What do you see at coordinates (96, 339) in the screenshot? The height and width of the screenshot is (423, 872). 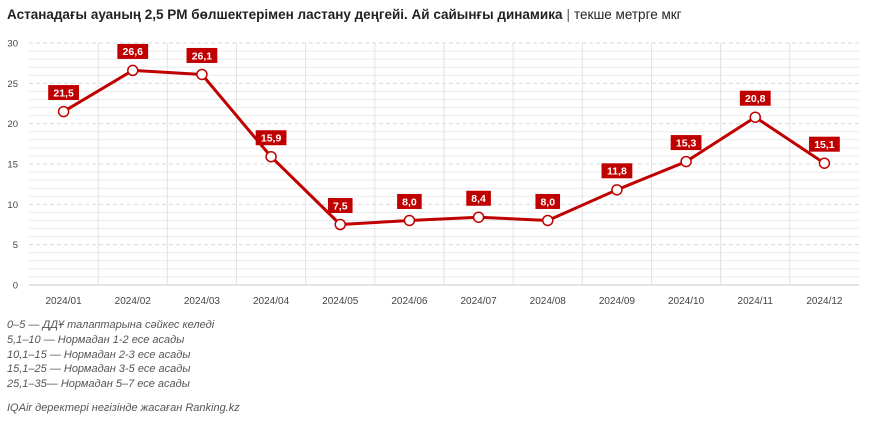 I see `note-2: 5,1–10 — Нормадан 1-2 есе асады` at bounding box center [96, 339].